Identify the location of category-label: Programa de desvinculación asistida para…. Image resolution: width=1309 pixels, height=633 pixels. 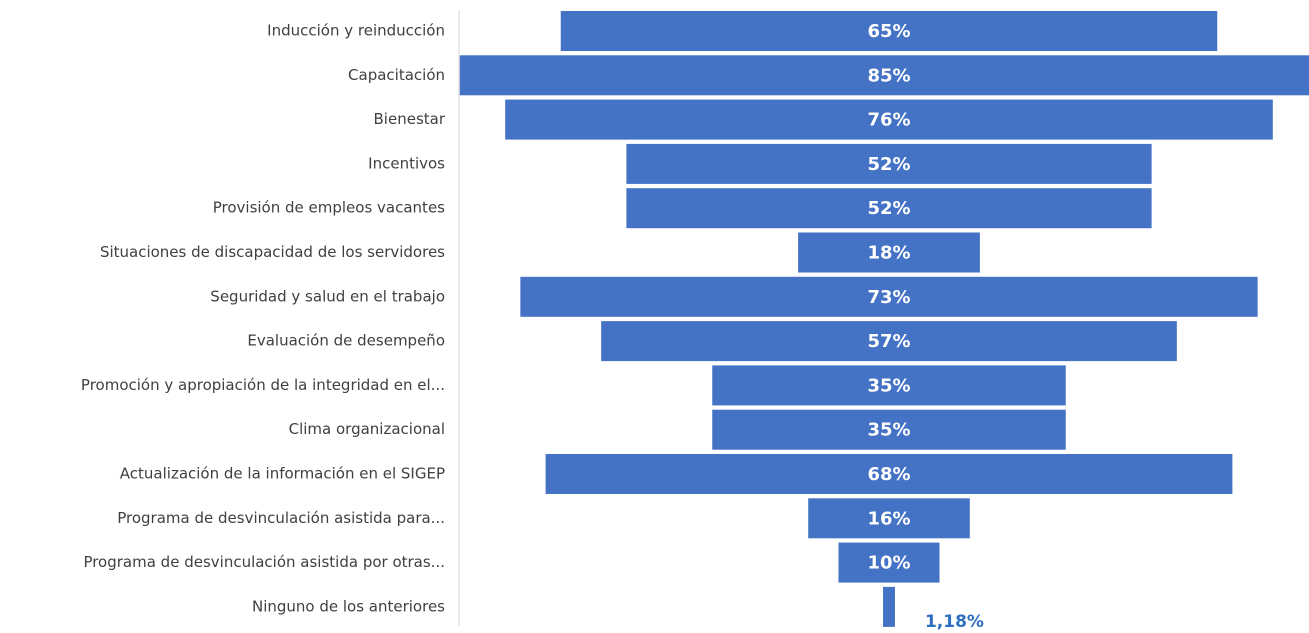
(281, 518).